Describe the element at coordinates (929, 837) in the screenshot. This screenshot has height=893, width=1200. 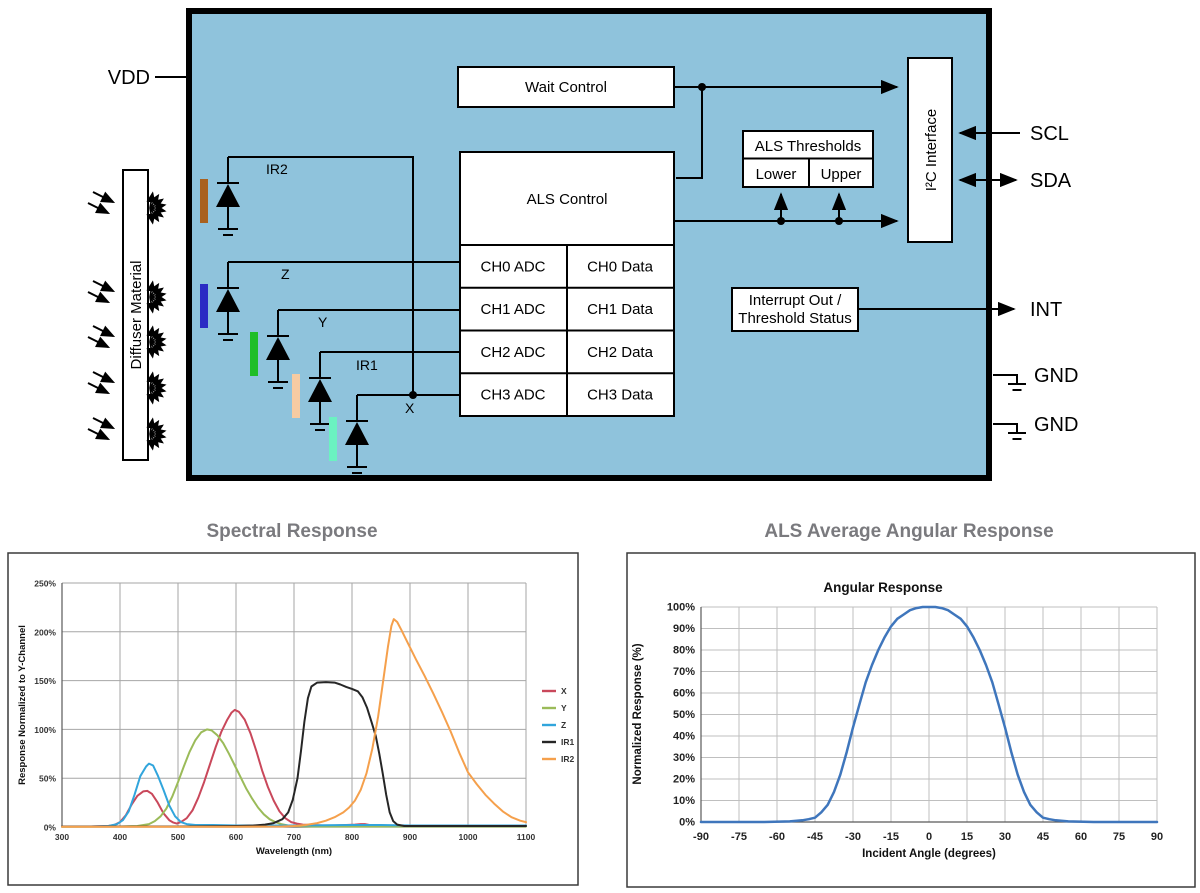
I see `x-tick-label: 0` at that location.